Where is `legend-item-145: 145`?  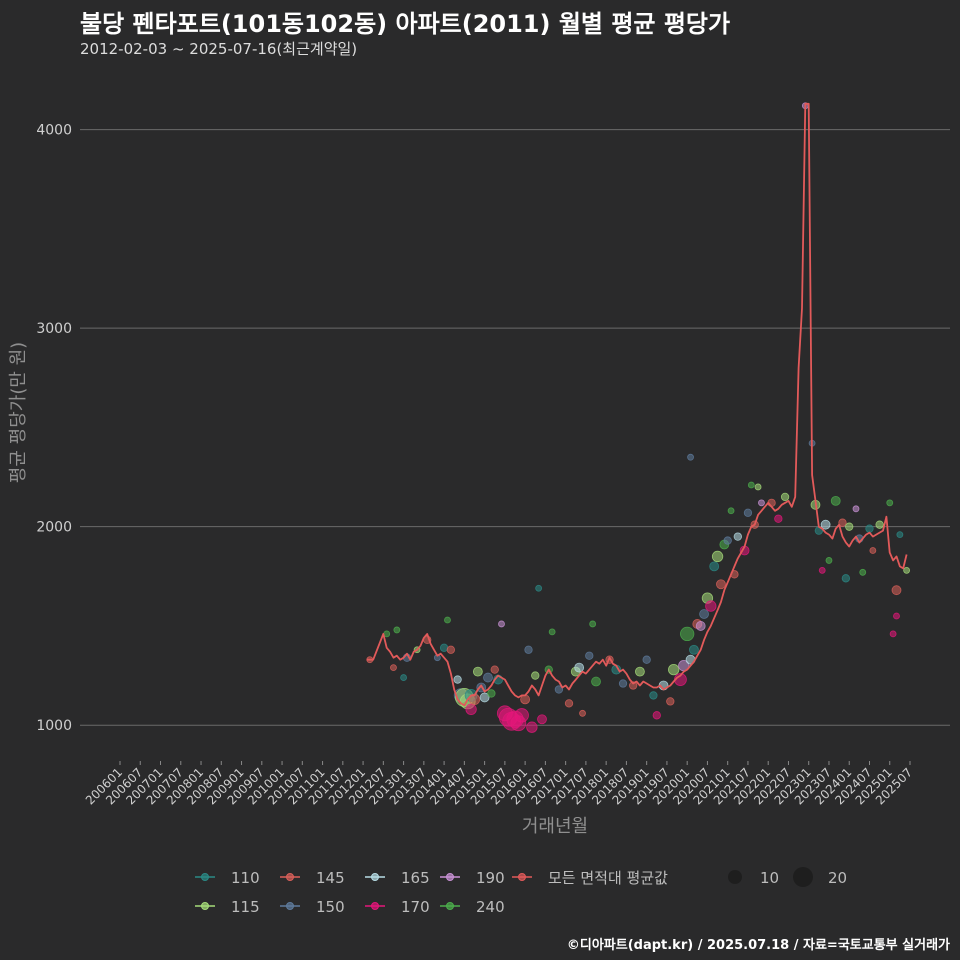 legend-item-145: 145 is located at coordinates (312, 878).